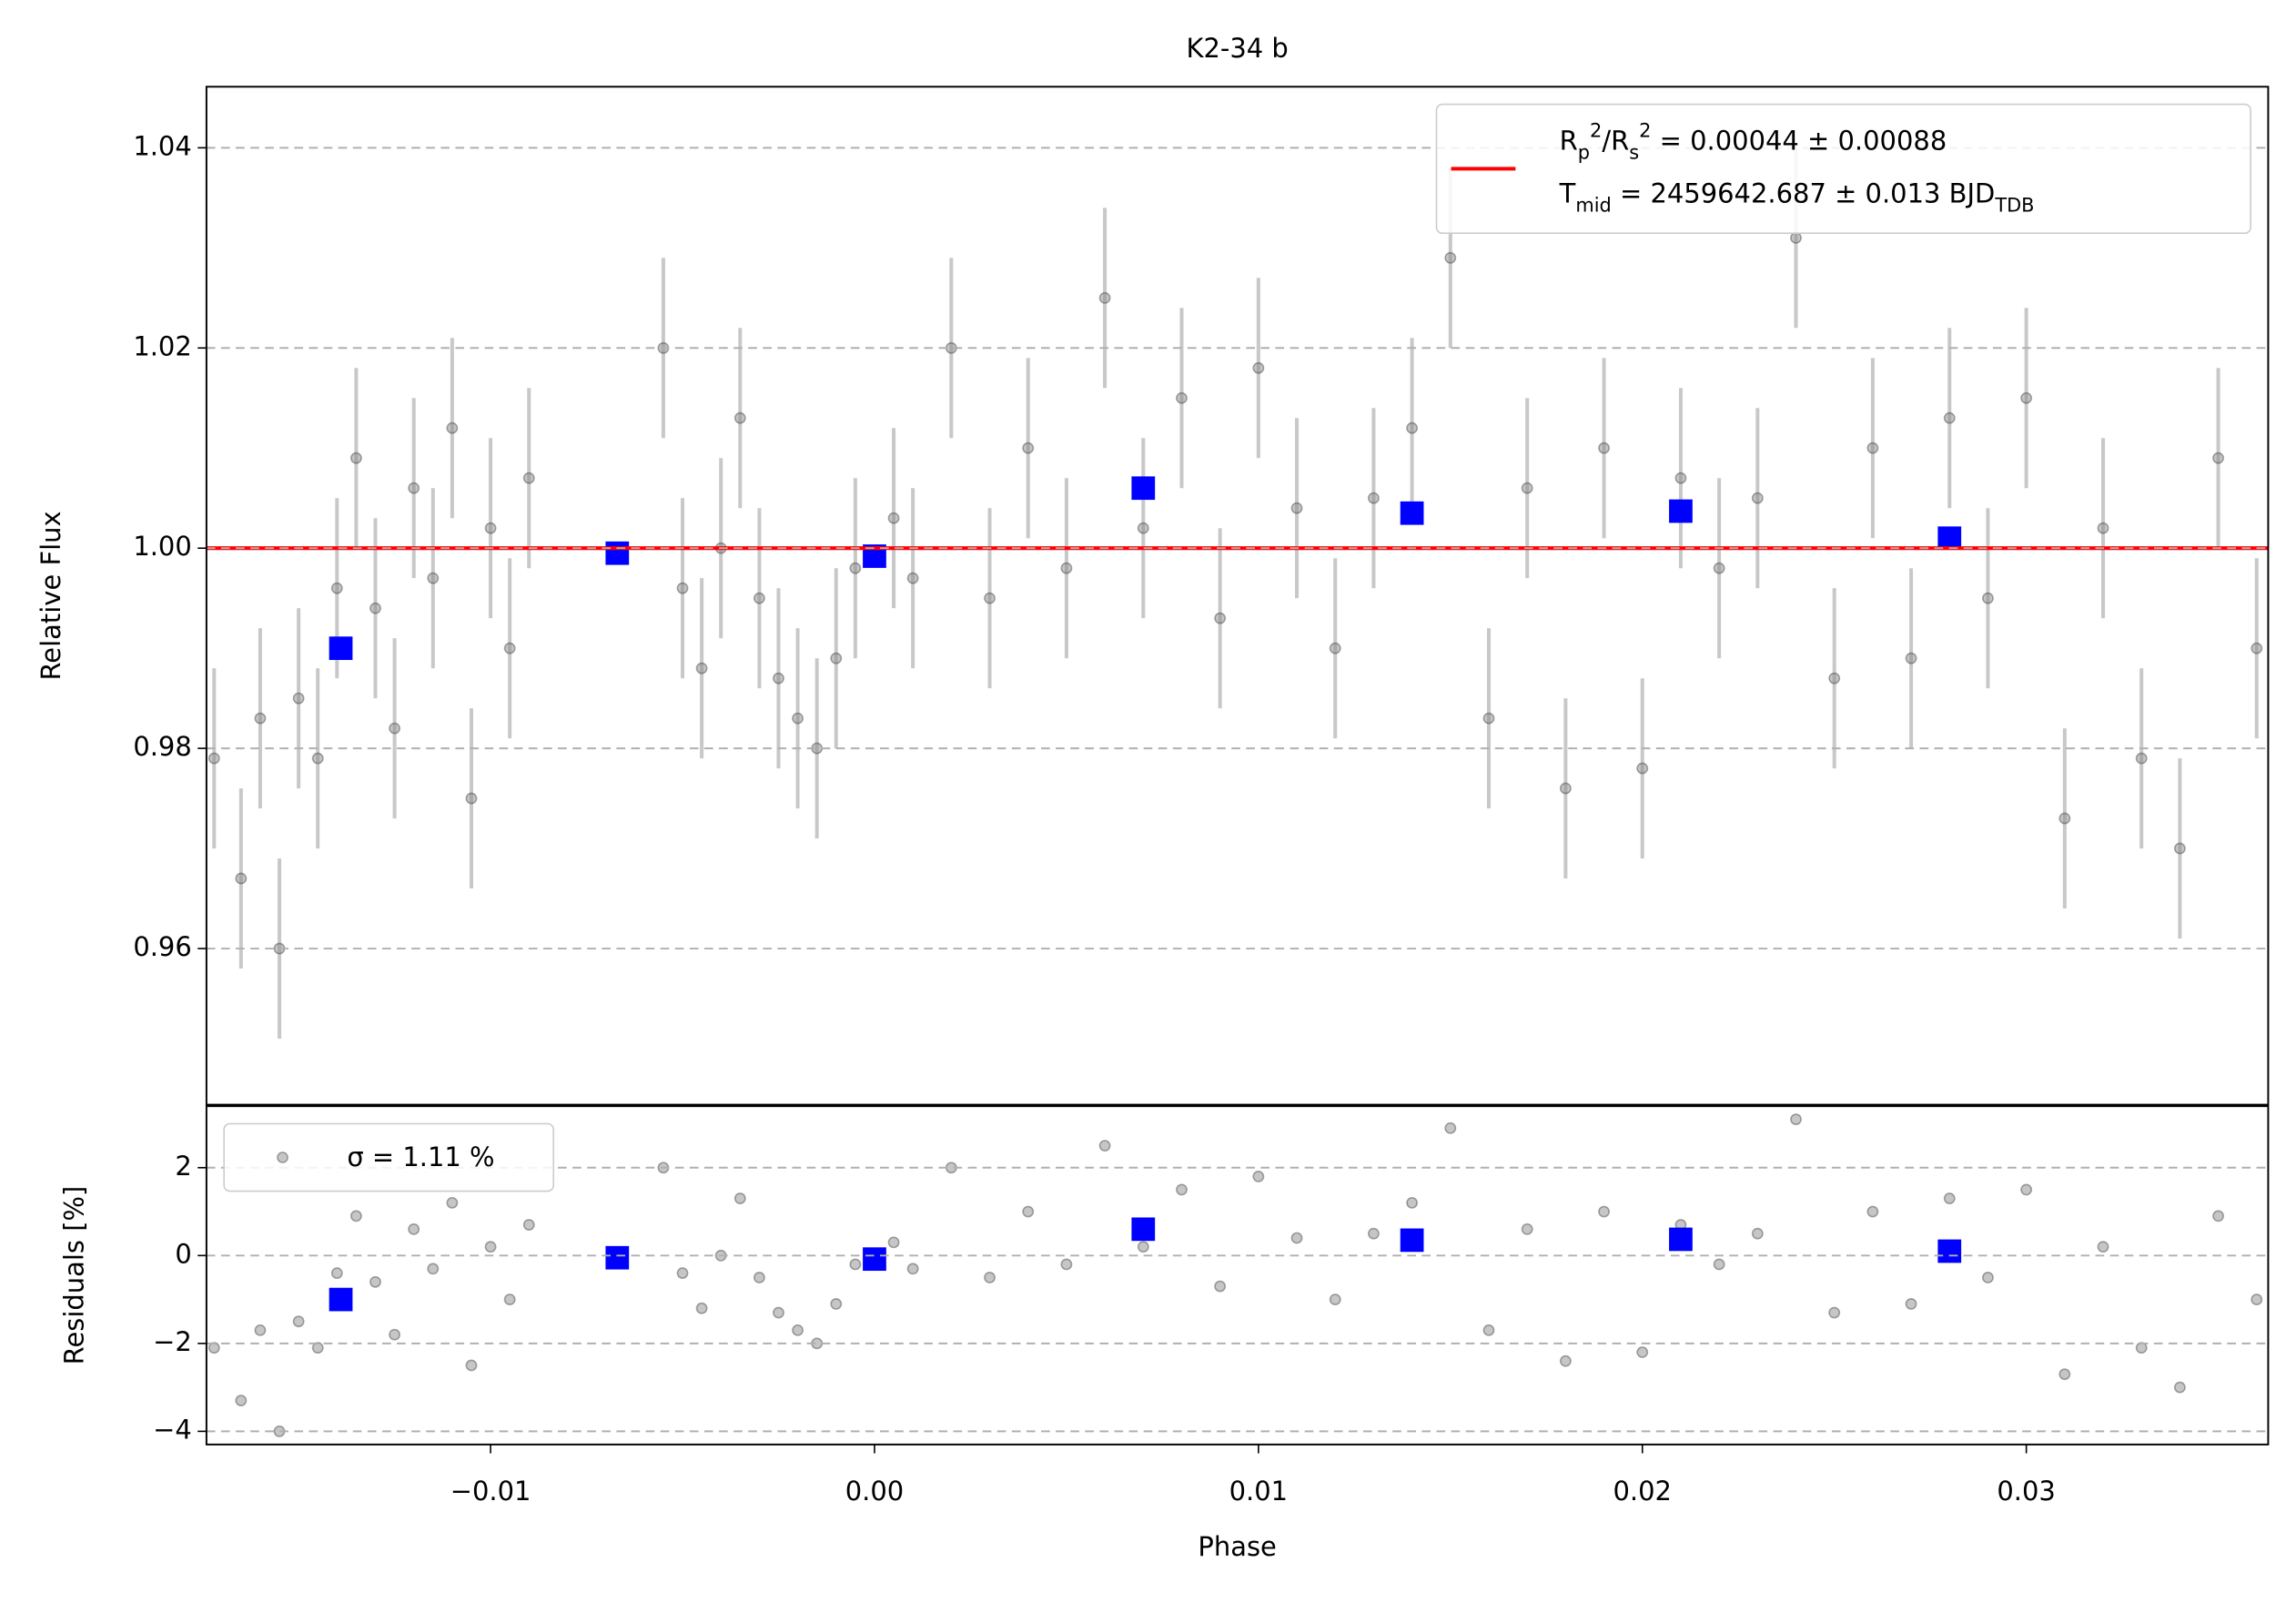 Image resolution: width=2296 pixels, height=1603 pixels. Describe the element at coordinates (1238, 48) in the screenshot. I see `chart-title: K2-34 b` at that location.